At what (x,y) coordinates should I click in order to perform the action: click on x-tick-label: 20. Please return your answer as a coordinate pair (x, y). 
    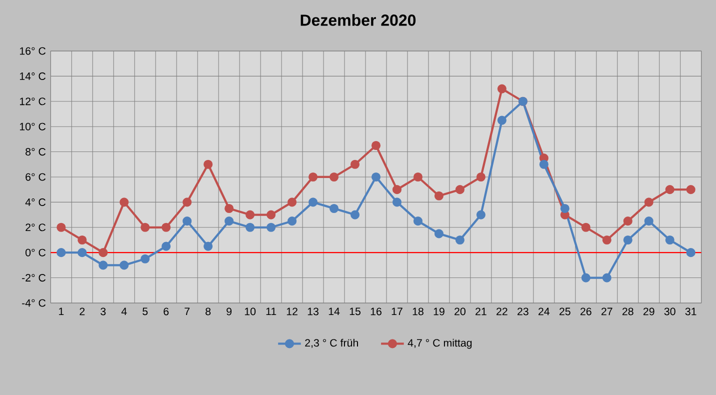
    Looking at the image, I should click on (460, 312).